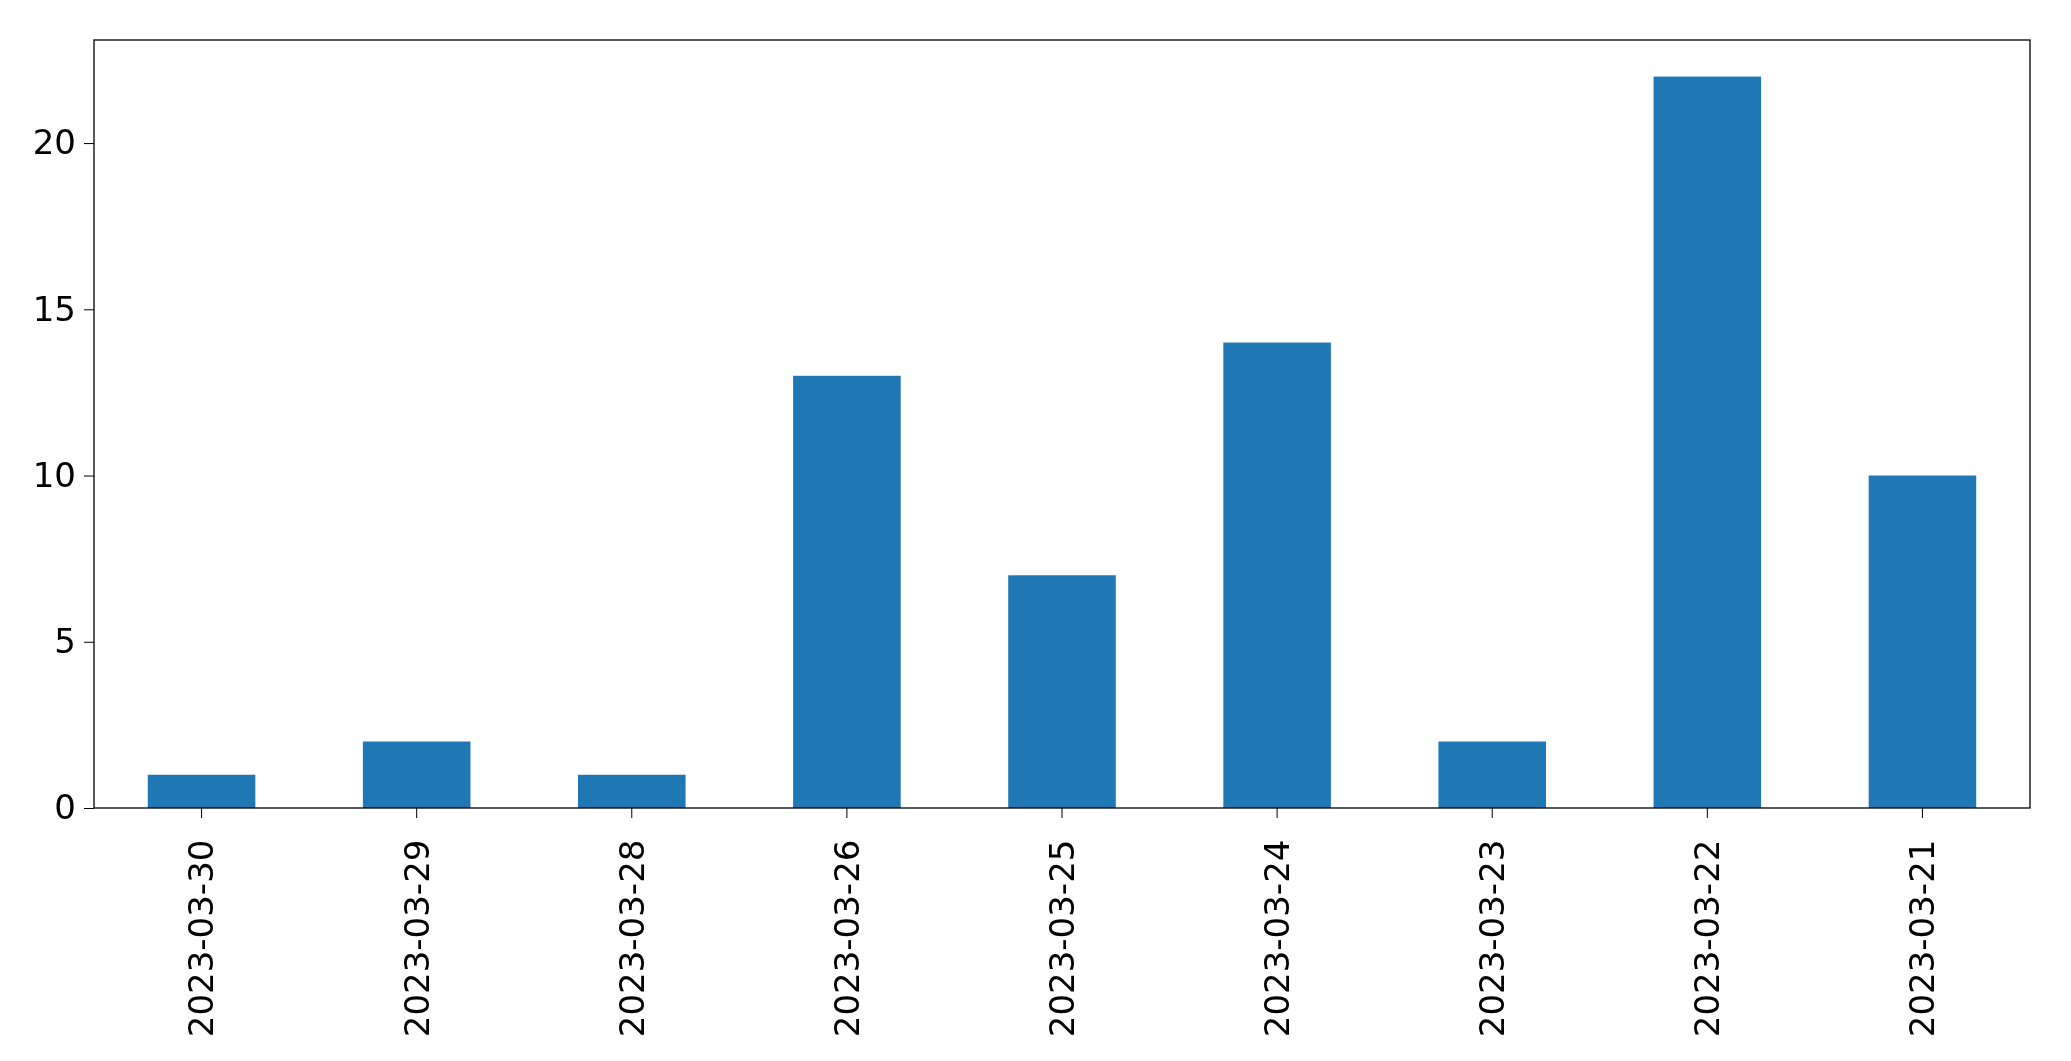 The image size is (2071, 1061). Describe the element at coordinates (846, 938) in the screenshot. I see `x-tick-label: 2023-03-26` at that location.